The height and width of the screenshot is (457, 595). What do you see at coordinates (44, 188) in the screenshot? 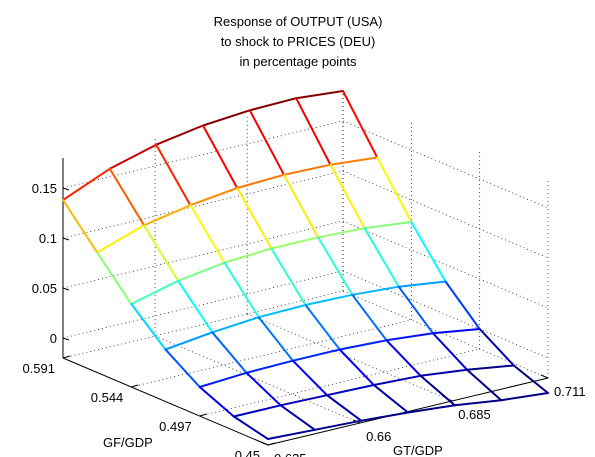
I see `z-tick-label-3: 0.15` at bounding box center [44, 188].